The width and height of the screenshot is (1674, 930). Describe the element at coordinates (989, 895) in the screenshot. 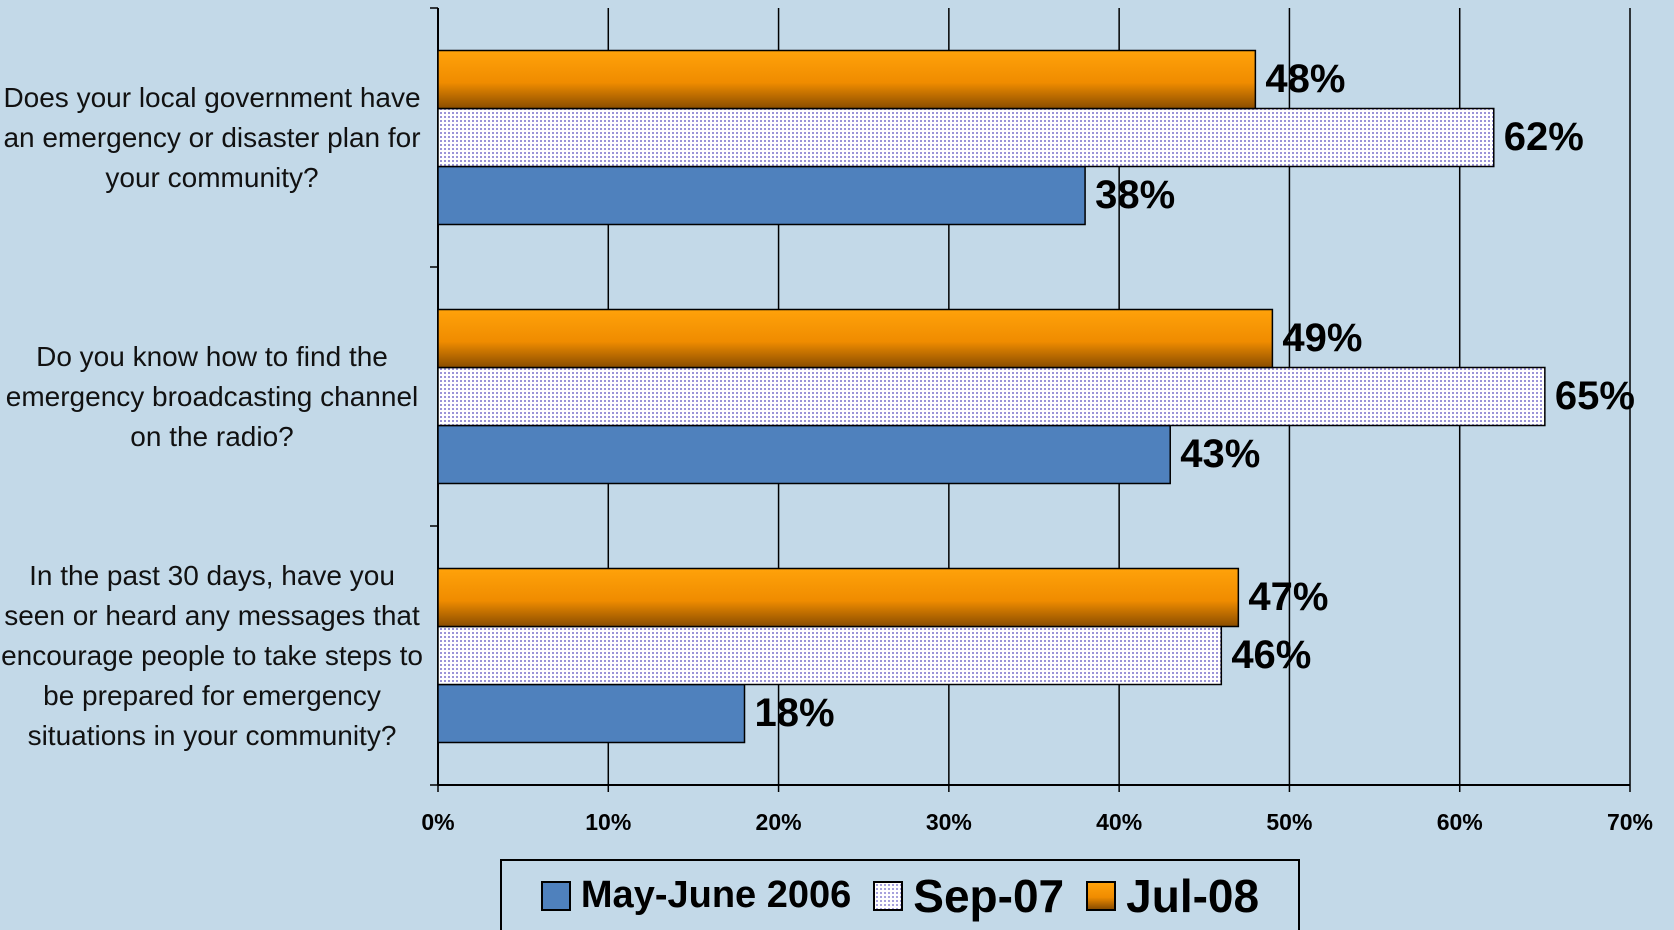

I see `legend-label: Sep-07` at that location.